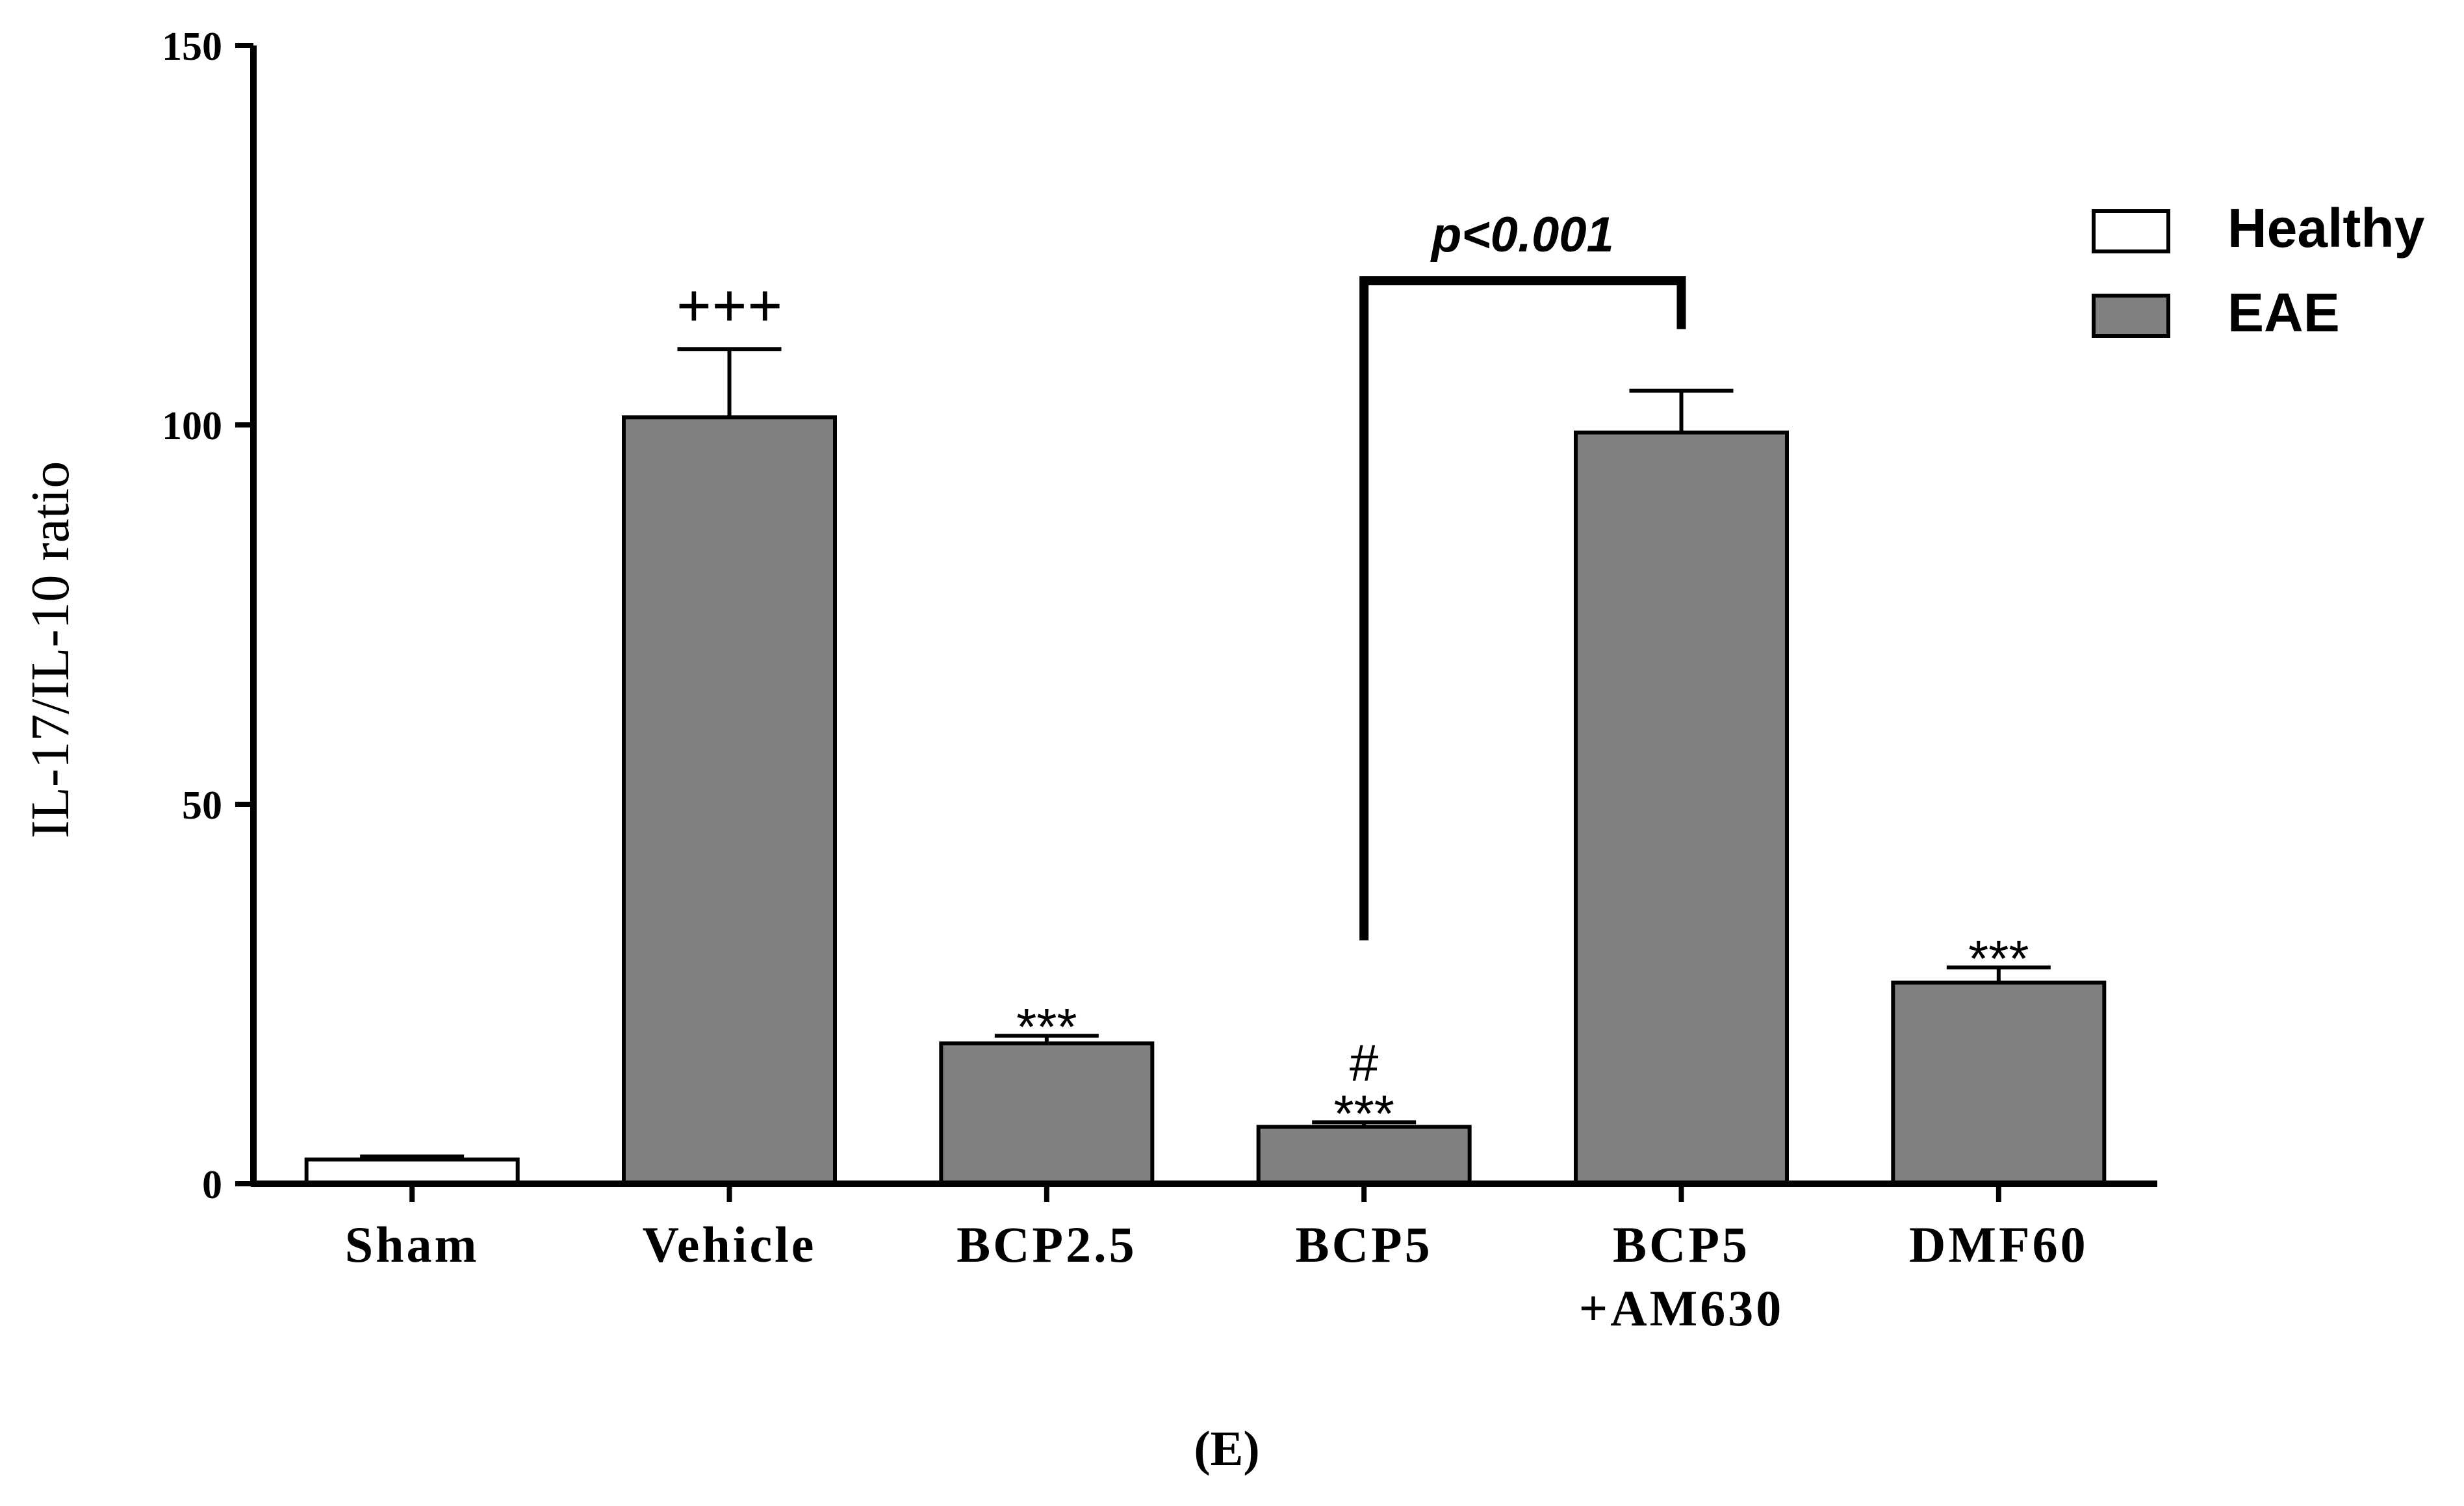  I want to click on comparison-line, so click(1522, 608).